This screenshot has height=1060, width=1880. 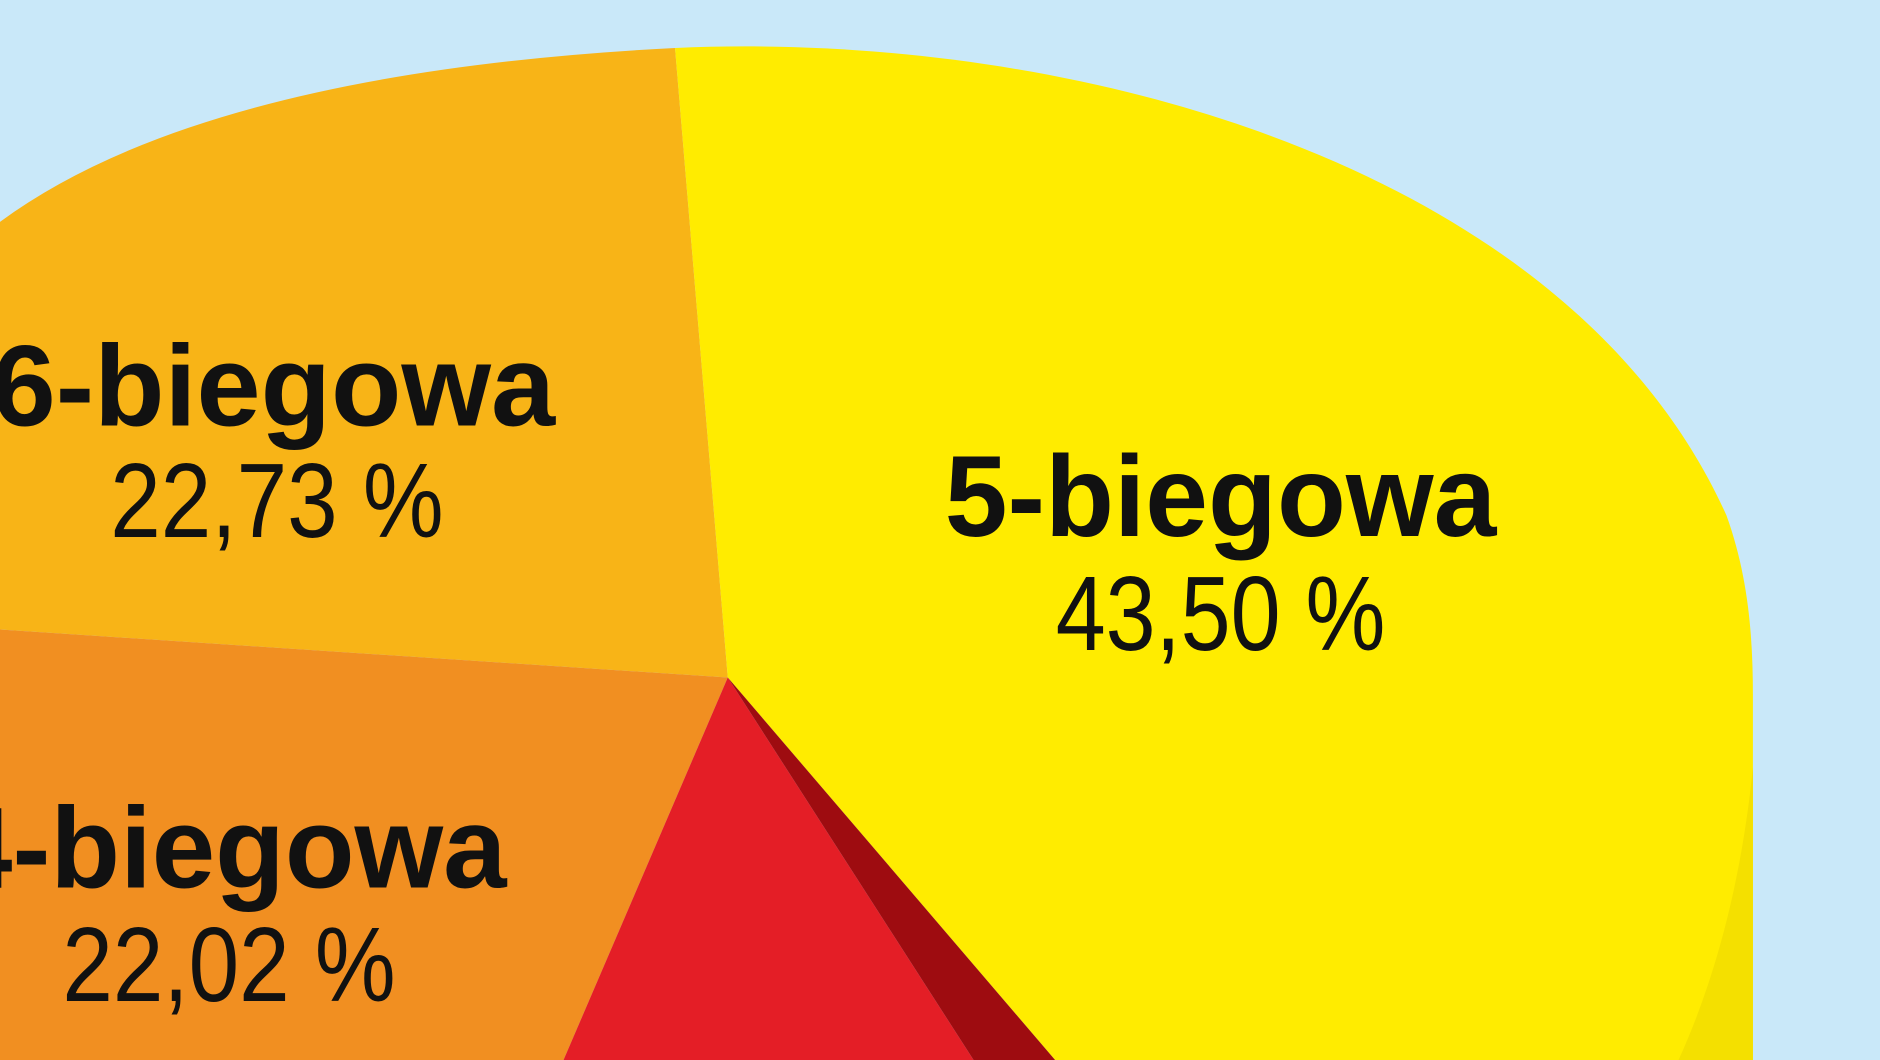 What do you see at coordinates (1221, 497) in the screenshot?
I see `label-5-biegowa: 5-biegowa` at bounding box center [1221, 497].